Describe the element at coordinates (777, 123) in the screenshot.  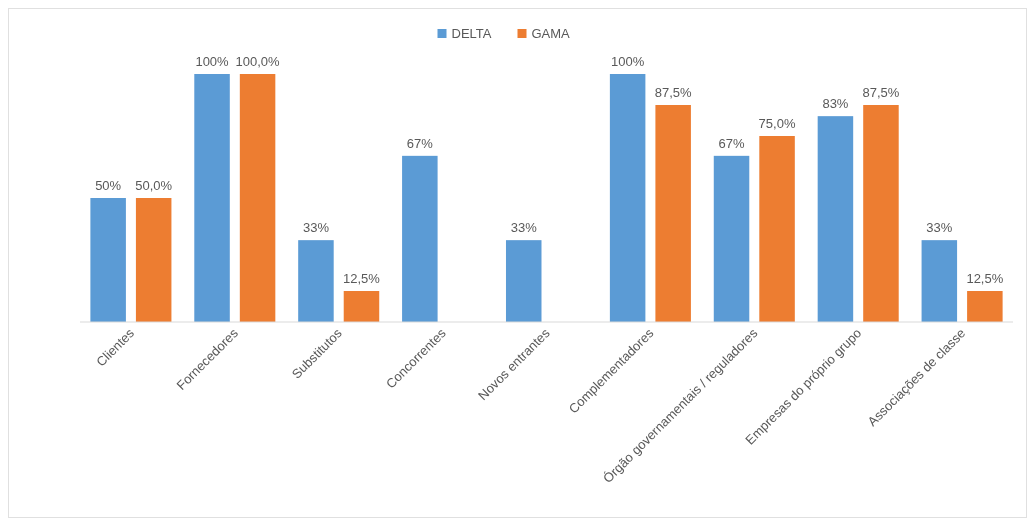
I see `data-label: 75,0%` at that location.